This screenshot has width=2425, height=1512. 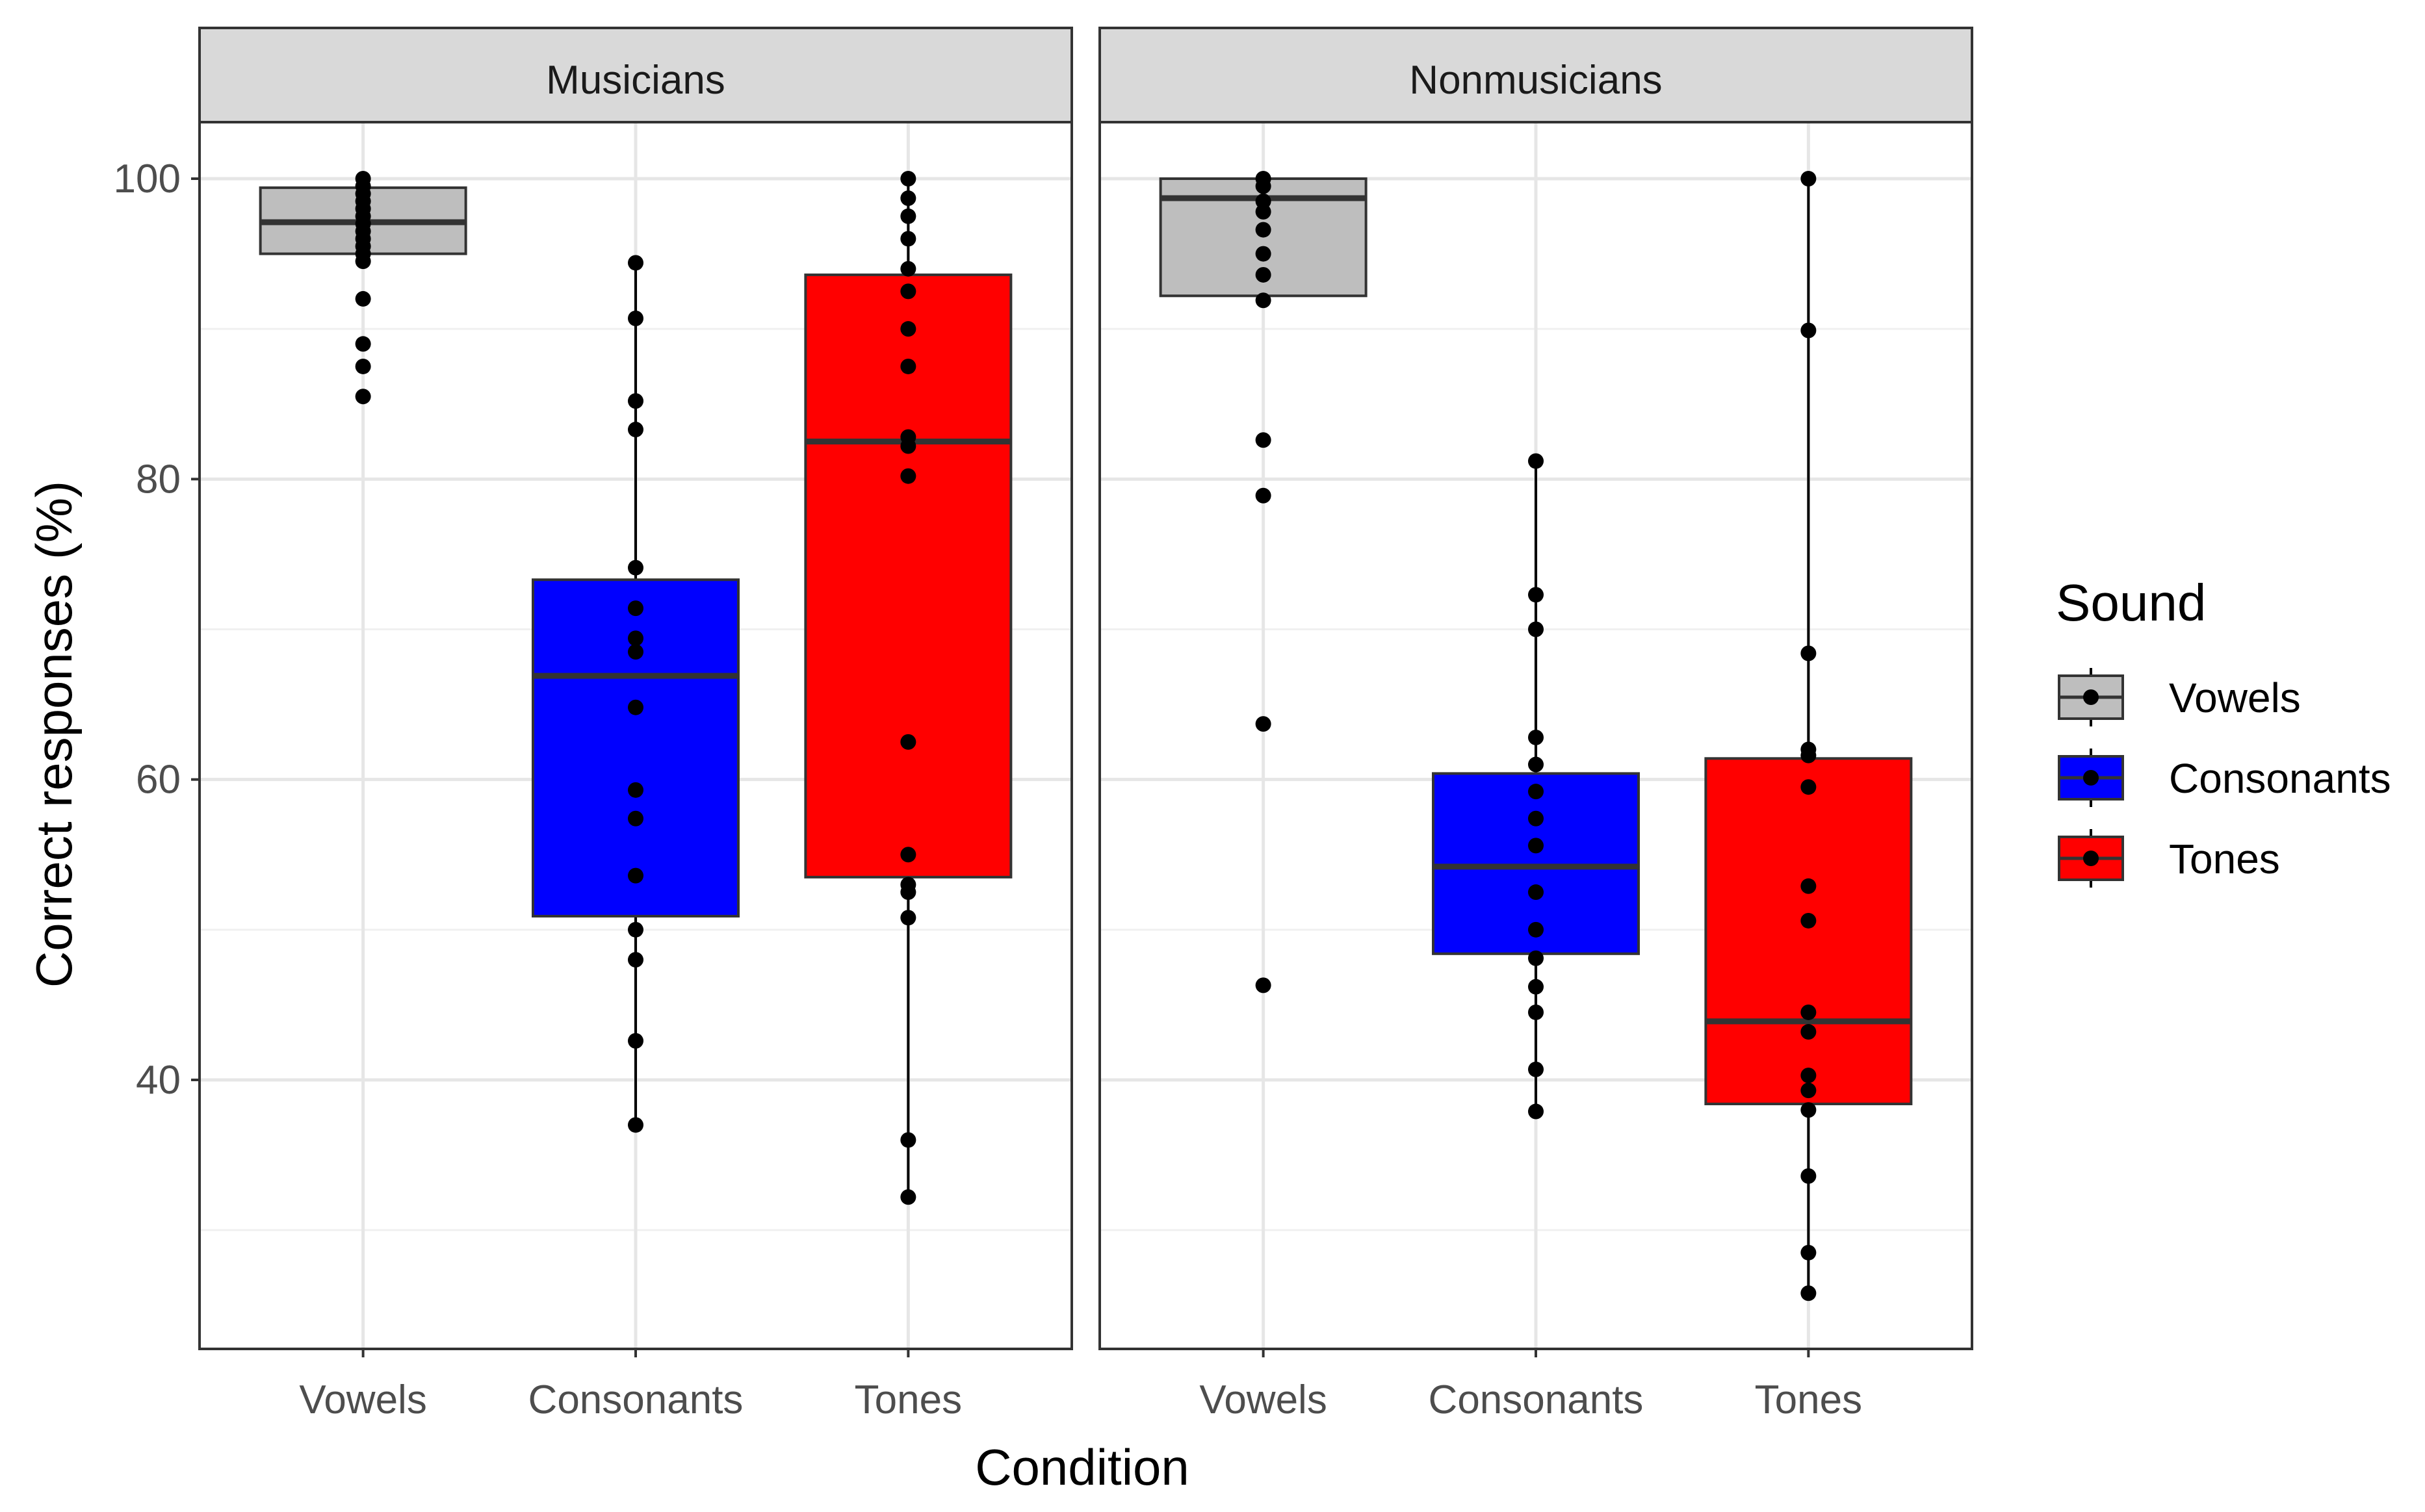 I want to click on x-axis-title: Condition, so click(x=1082, y=1467).